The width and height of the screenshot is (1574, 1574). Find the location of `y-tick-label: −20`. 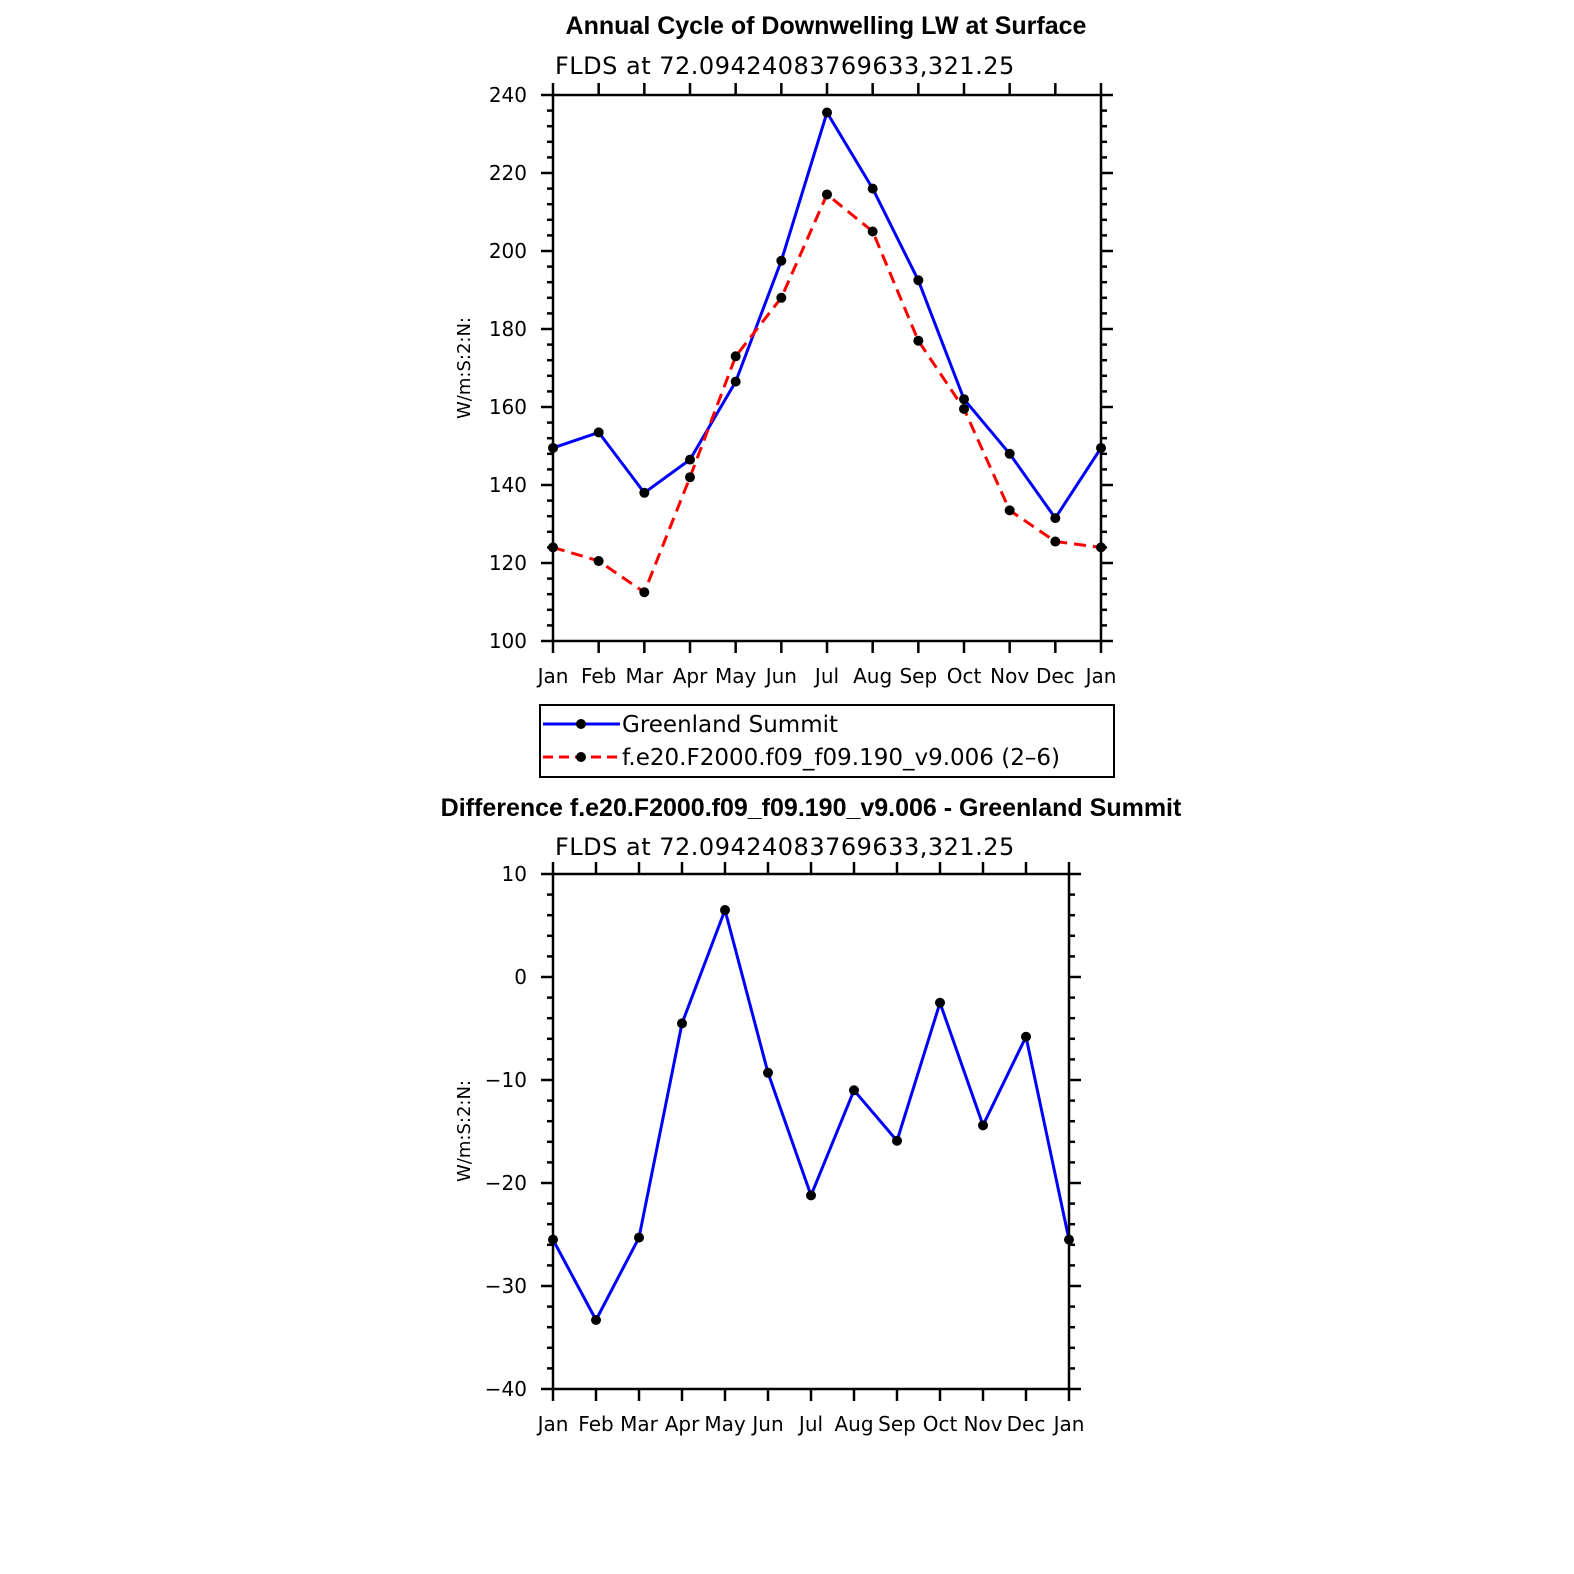

y-tick-label: −20 is located at coordinates (506, 1183).